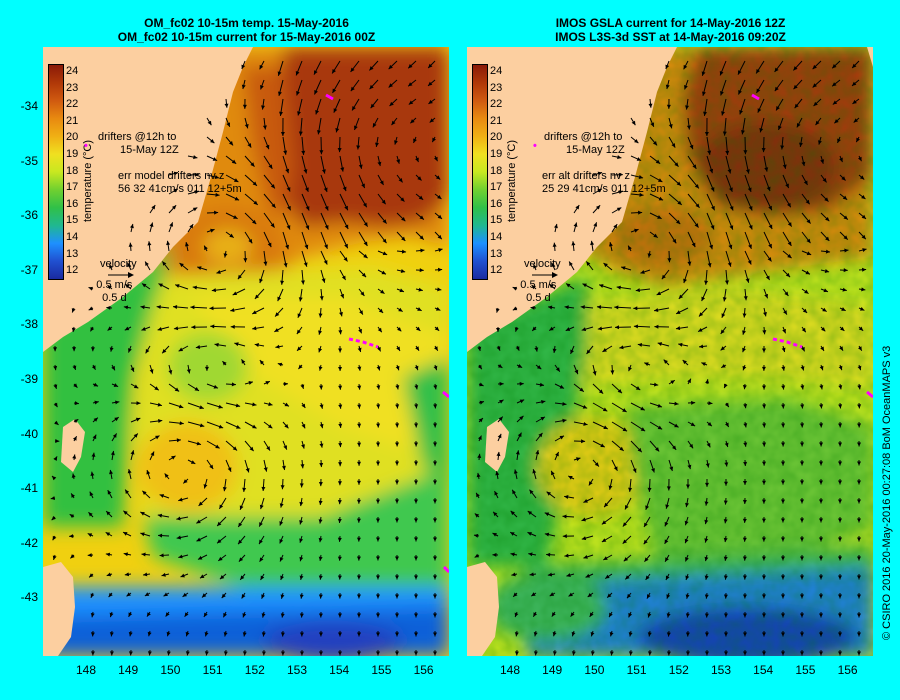 This screenshot has width=900, height=700. Describe the element at coordinates (847, 670) in the screenshot. I see `longitude-tick-label: 156` at that location.